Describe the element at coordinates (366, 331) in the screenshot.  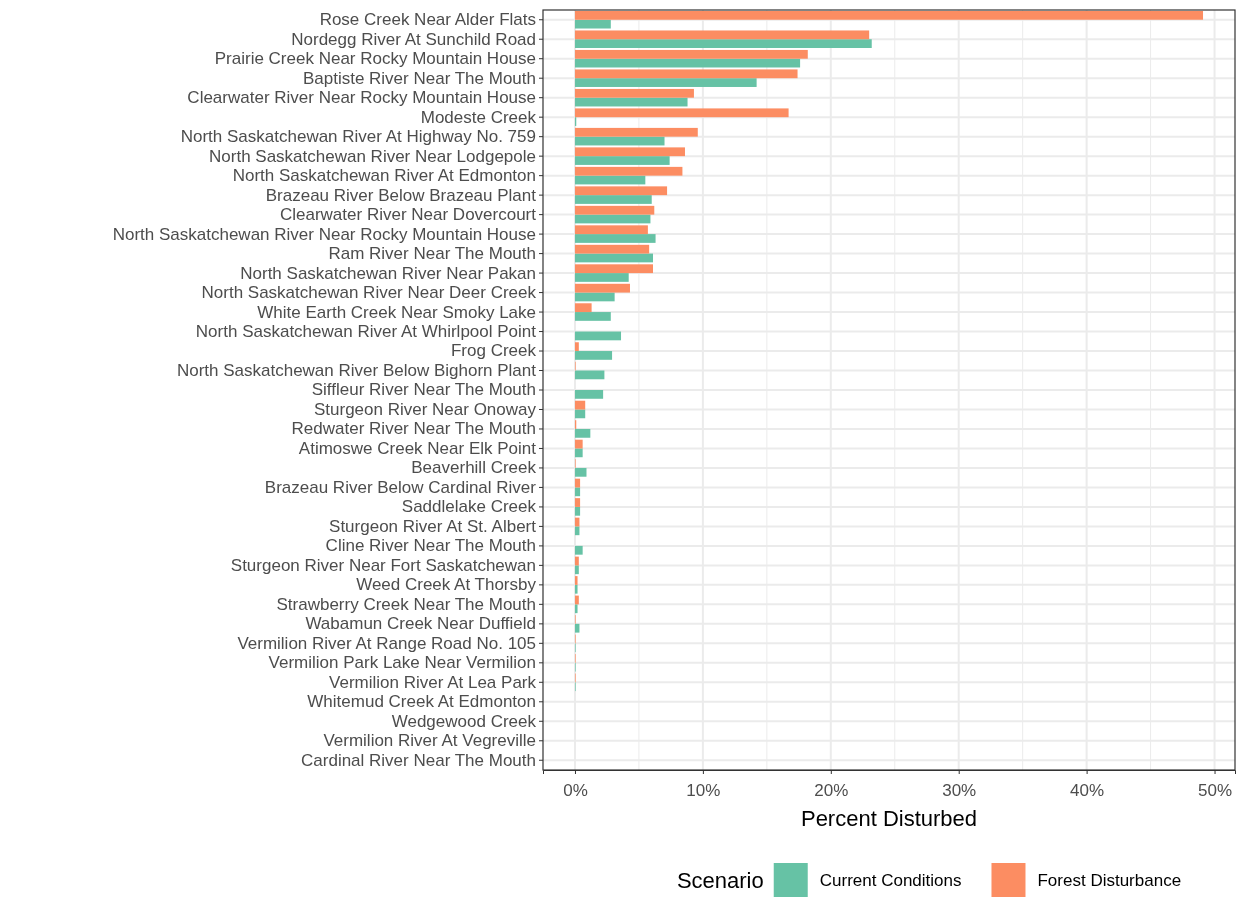
I see `y-tick-label: North Saskatchewan River At Whirlpool Point` at that location.